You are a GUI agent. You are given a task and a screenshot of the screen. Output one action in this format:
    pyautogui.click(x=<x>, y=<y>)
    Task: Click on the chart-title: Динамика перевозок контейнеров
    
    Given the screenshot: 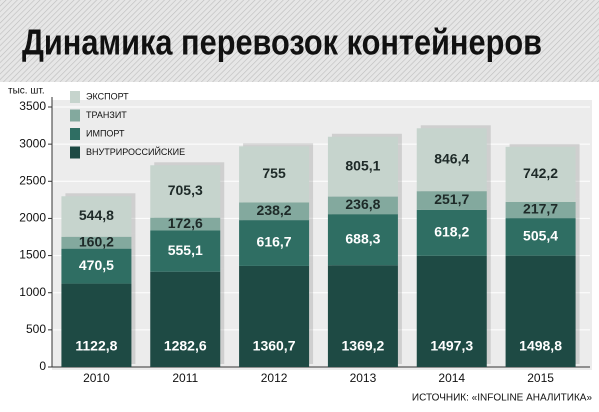 What is the action you would take?
    pyautogui.click(x=282, y=42)
    